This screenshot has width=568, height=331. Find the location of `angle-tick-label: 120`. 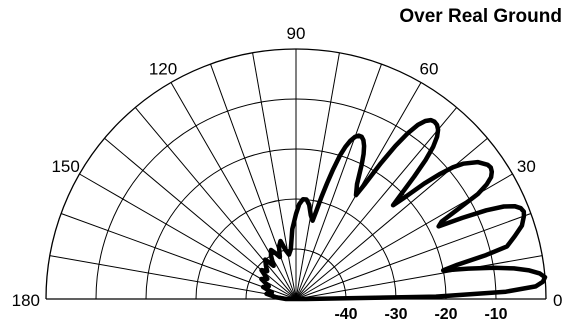

angle-tick-label: 120 is located at coordinates (163, 69).